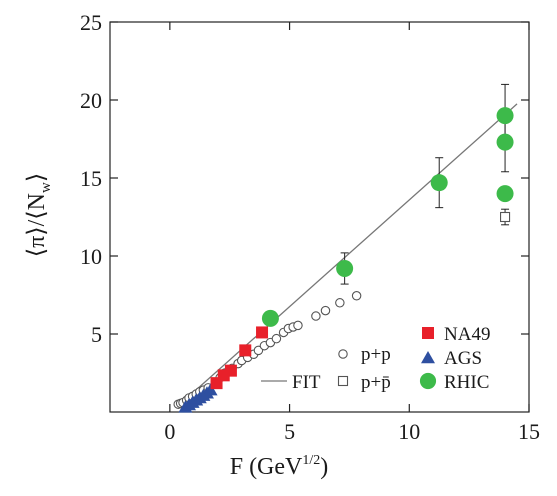 The height and width of the screenshot is (496, 557). What do you see at coordinates (169, 431) in the screenshot?
I see `x-tick-label: 0` at bounding box center [169, 431].